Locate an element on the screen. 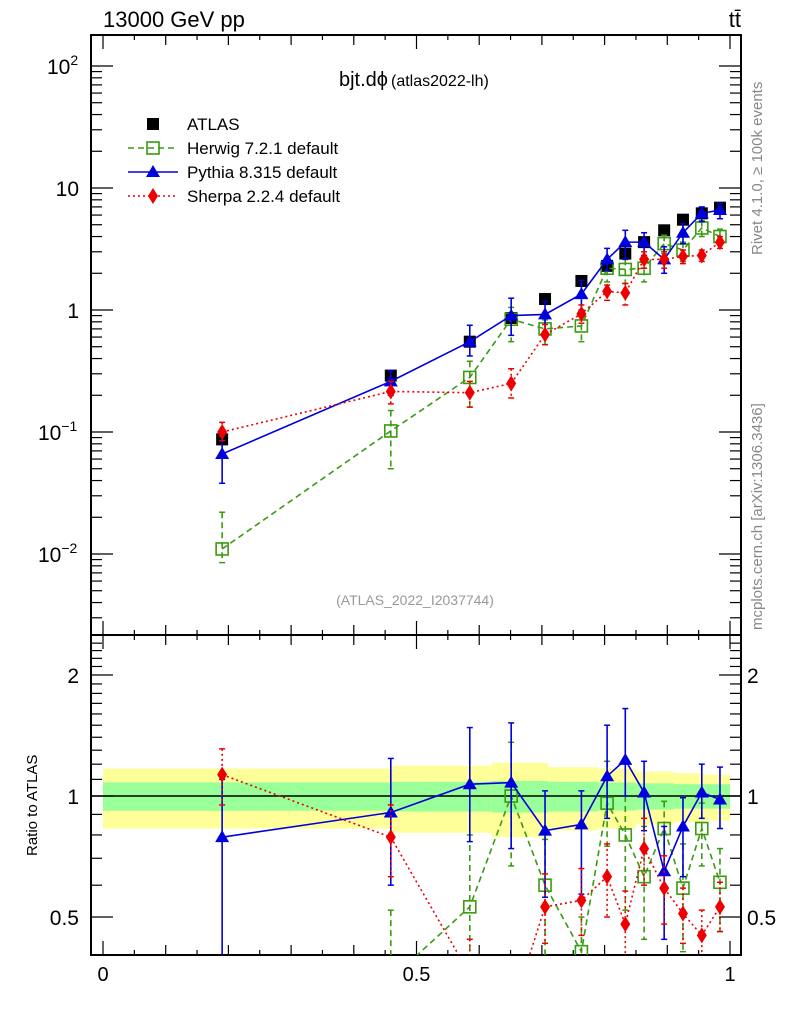 Image resolution: width=786 pixels, height=1024 pixels. process-label: tt̄ is located at coordinates (735, 19).